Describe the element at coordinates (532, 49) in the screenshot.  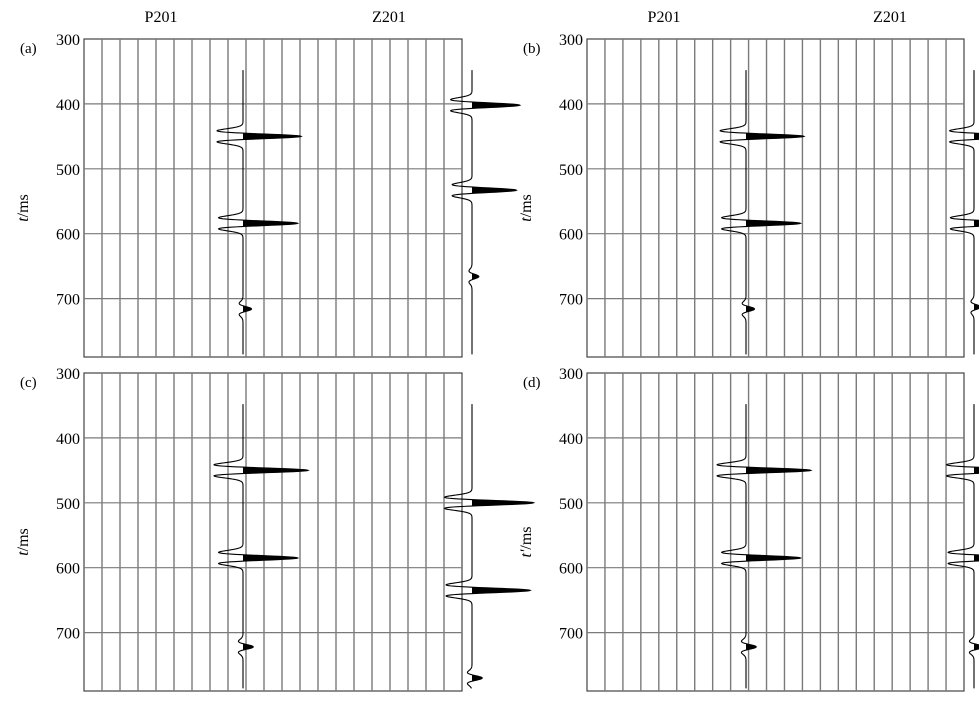
I see `panel-label: (b)` at that location.